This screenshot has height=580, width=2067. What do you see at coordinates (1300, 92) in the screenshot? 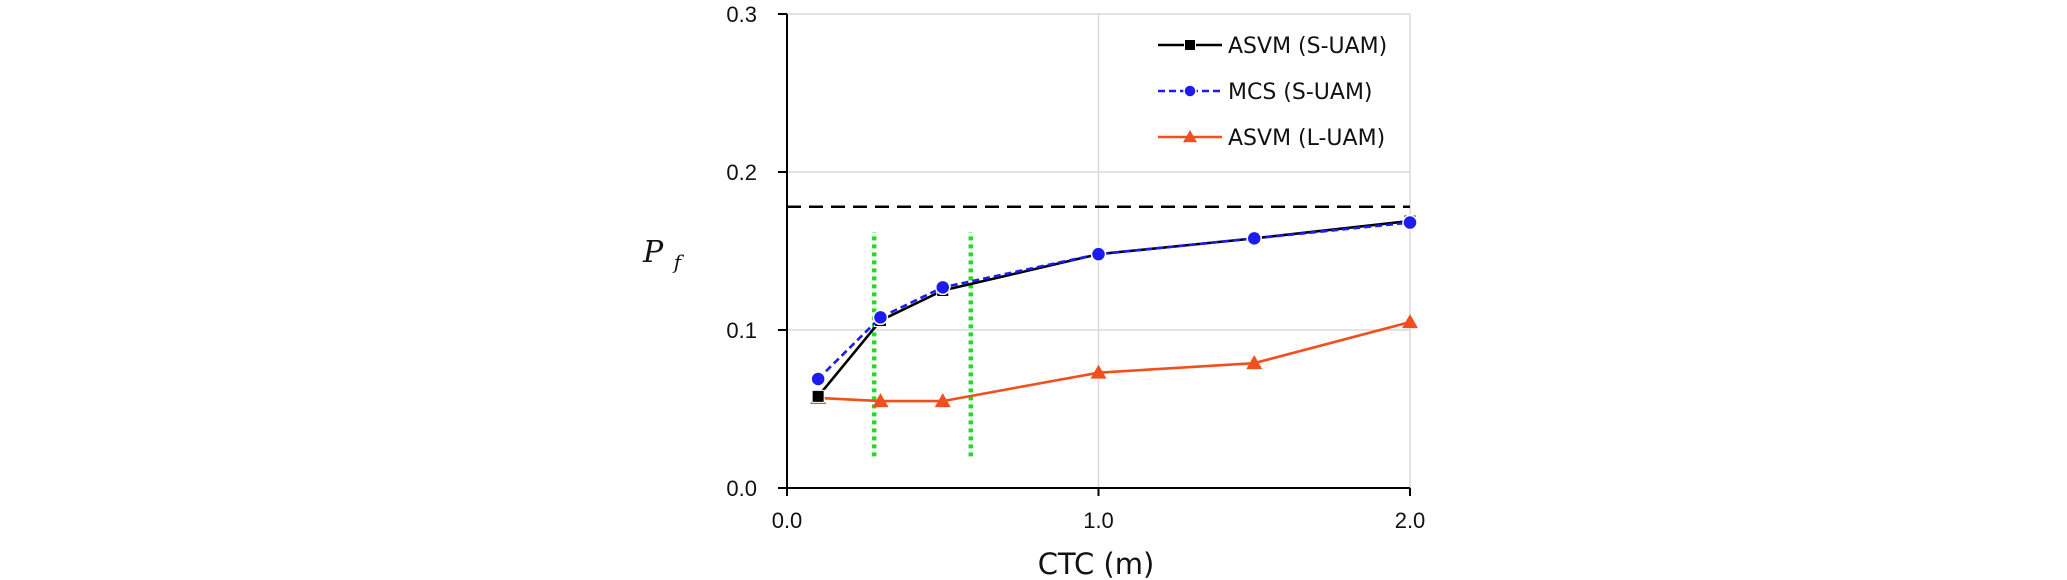
I see `legend-label-mcs-s-uam: MCS (S-UAM)` at bounding box center [1300, 92].